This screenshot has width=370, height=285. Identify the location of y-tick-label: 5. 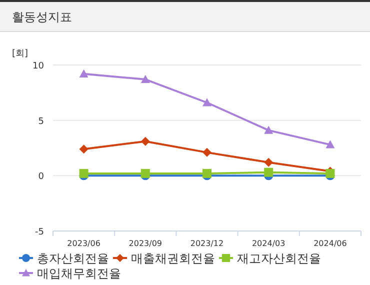
(41, 121).